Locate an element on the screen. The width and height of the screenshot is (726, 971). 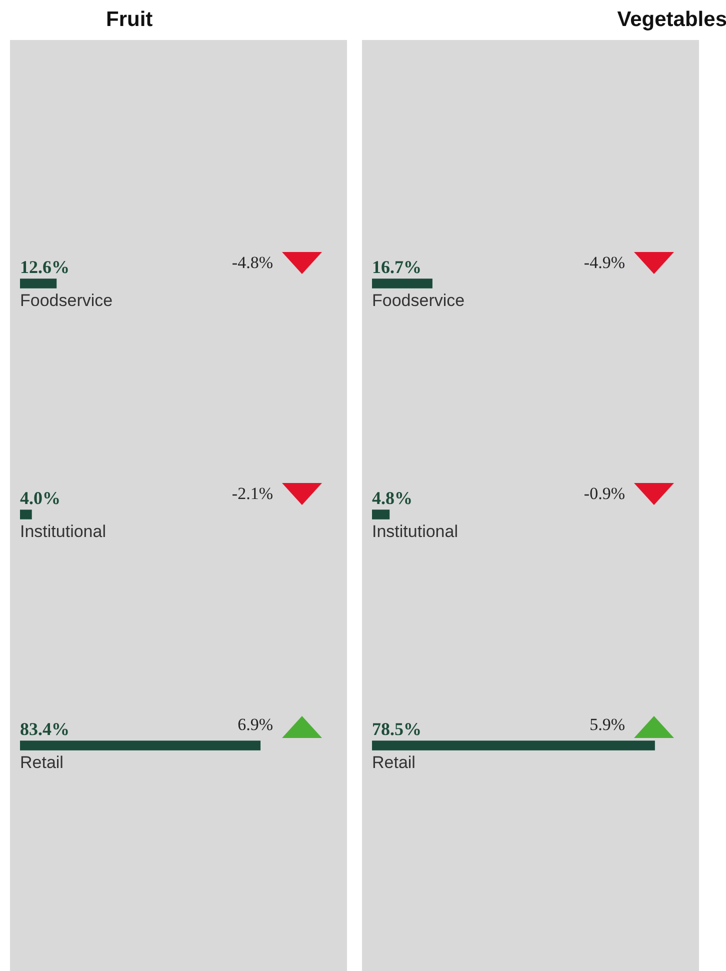
data-label: 16.7% is located at coordinates (397, 267).